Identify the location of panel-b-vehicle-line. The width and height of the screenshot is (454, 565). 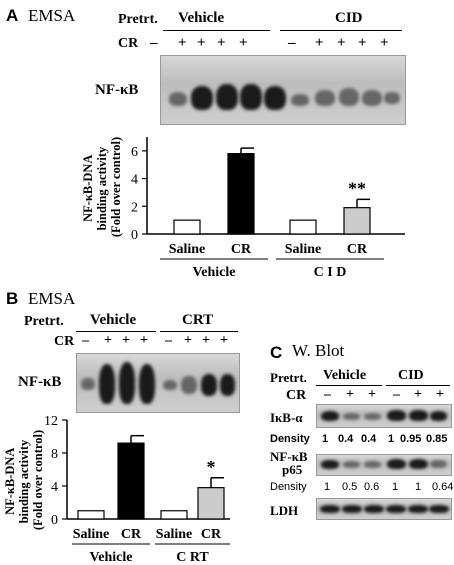
(116, 331).